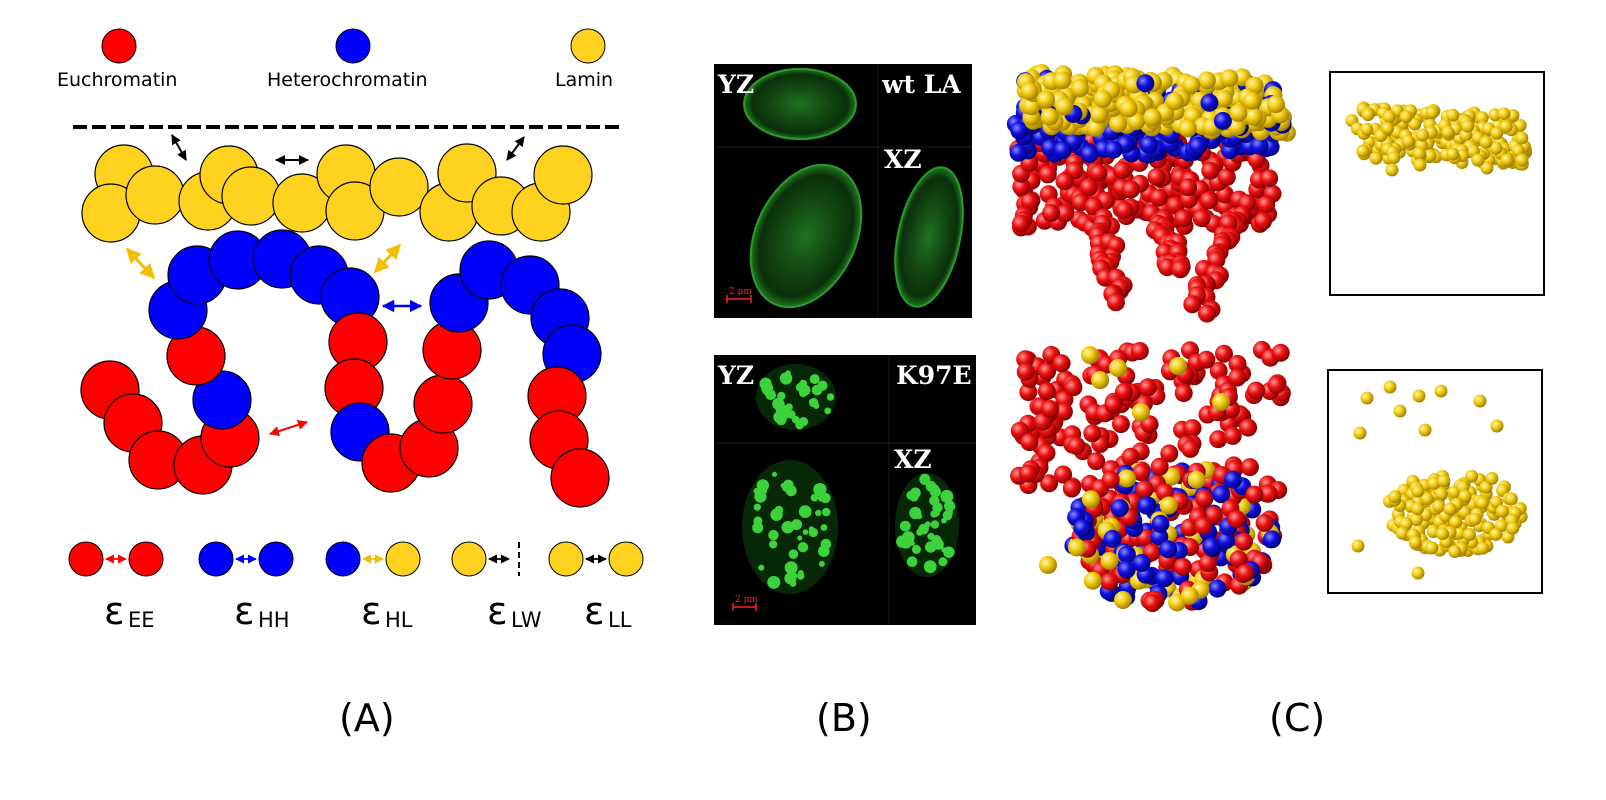 The image size is (1606, 800). I want to click on nucleus-wt-yz, so click(800, 104).